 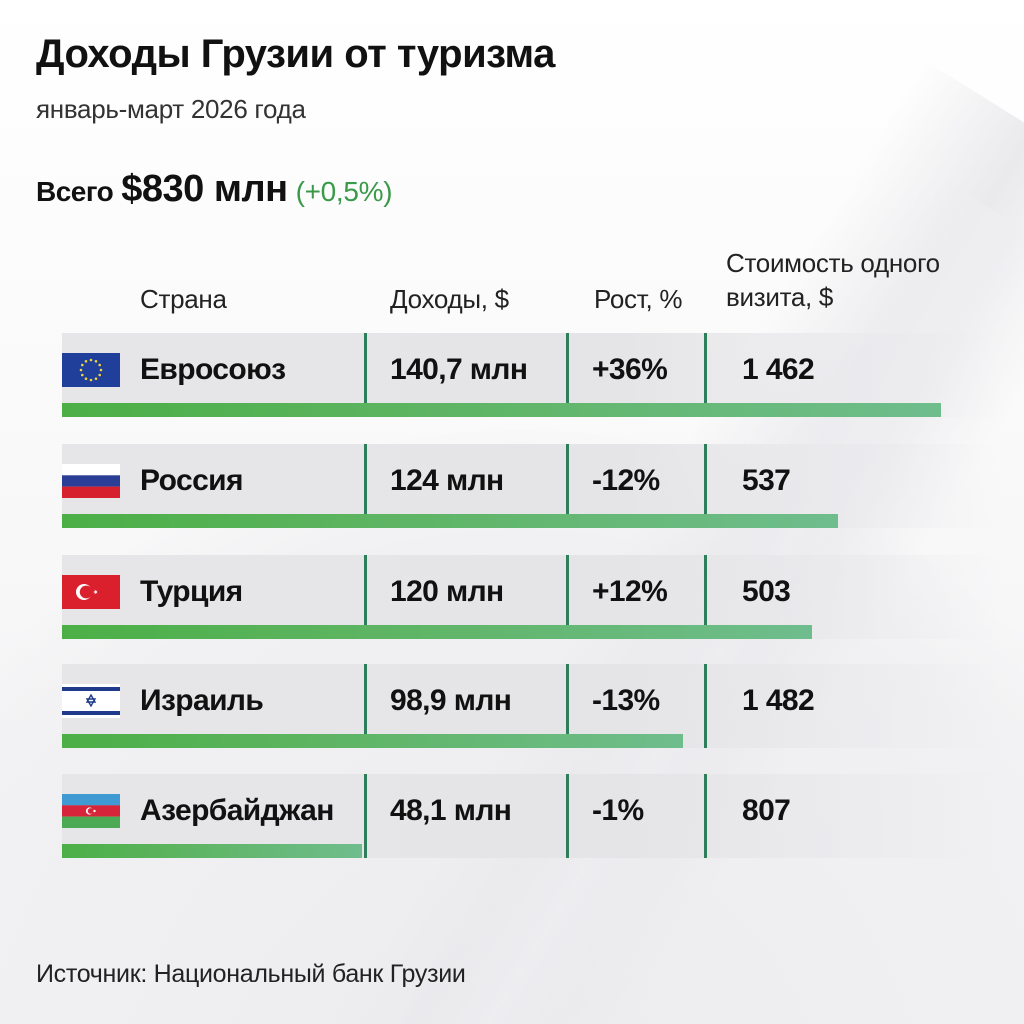 What do you see at coordinates (447, 480) in the screenshot?
I see `income-value: 124 млн` at bounding box center [447, 480].